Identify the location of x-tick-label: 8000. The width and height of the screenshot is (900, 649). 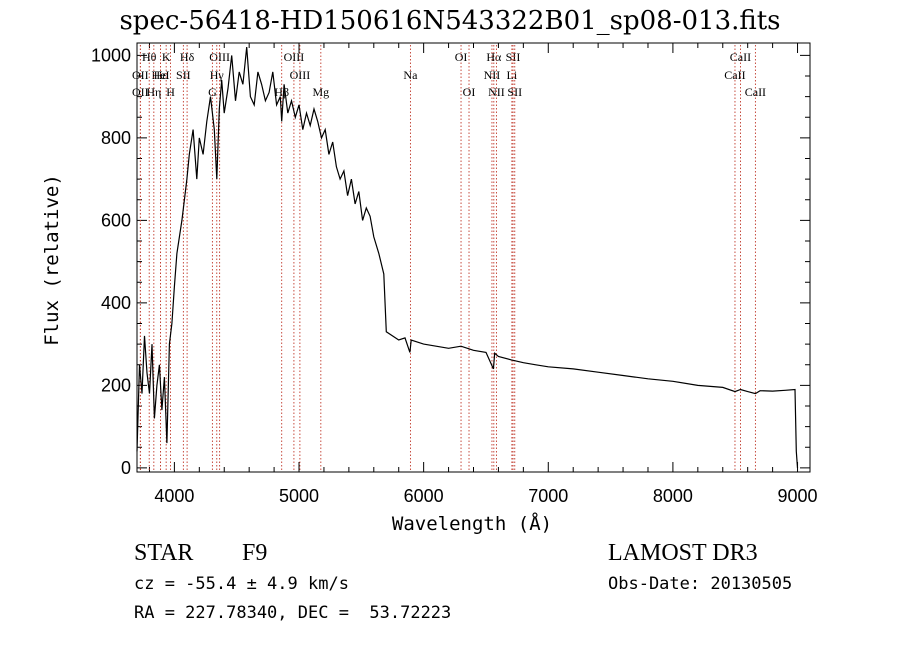
(673, 496).